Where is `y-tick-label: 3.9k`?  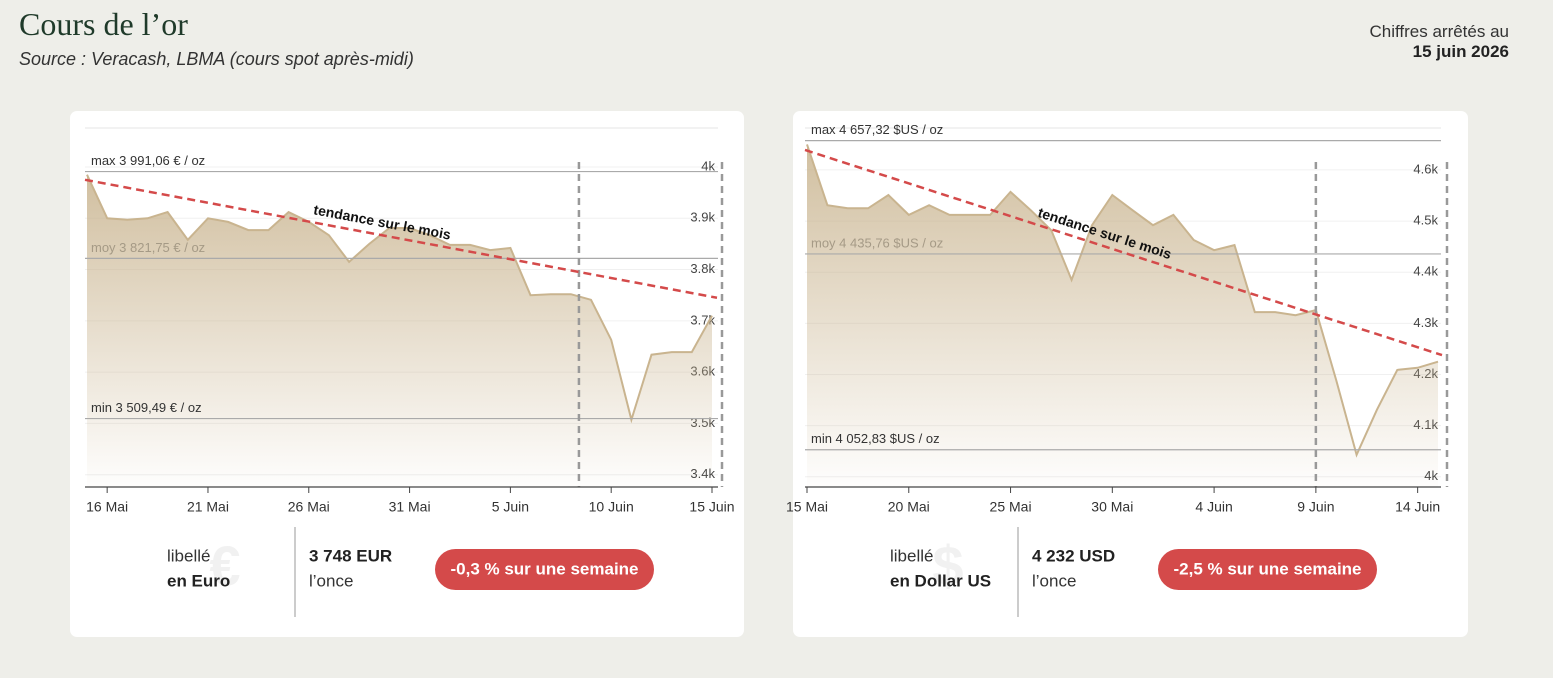 y-tick-label: 3.9k is located at coordinates (702, 217).